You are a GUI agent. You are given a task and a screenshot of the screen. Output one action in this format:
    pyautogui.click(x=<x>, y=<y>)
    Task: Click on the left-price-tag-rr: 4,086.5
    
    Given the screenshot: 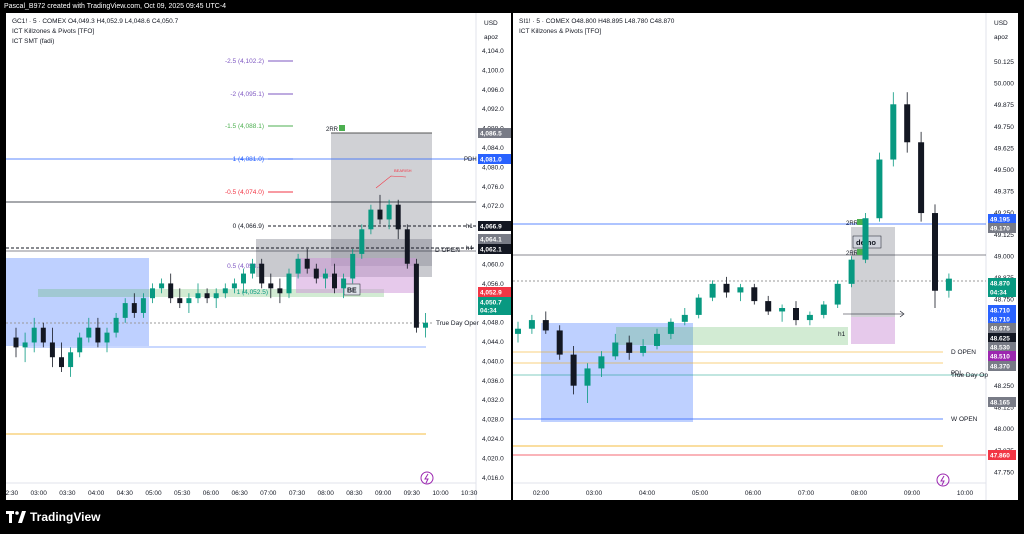 What is the action you would take?
    pyautogui.click(x=491, y=134)
    